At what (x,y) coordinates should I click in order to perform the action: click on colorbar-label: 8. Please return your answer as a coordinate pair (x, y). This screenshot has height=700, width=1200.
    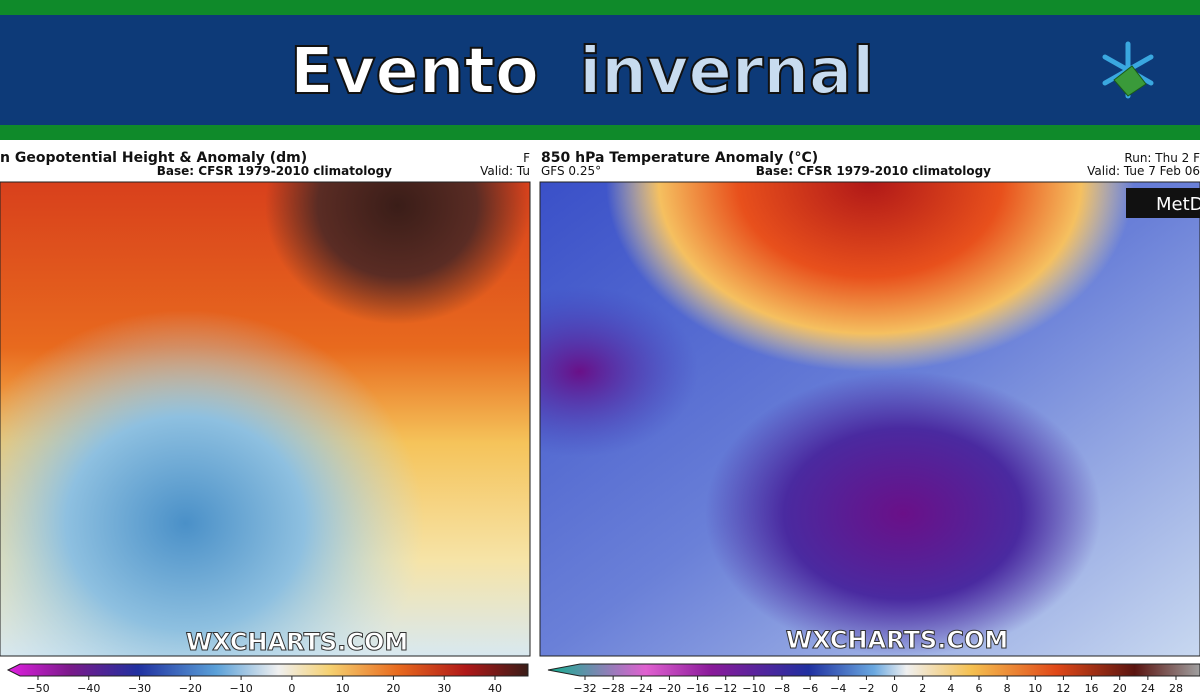
    Looking at the image, I should click on (1007, 688).